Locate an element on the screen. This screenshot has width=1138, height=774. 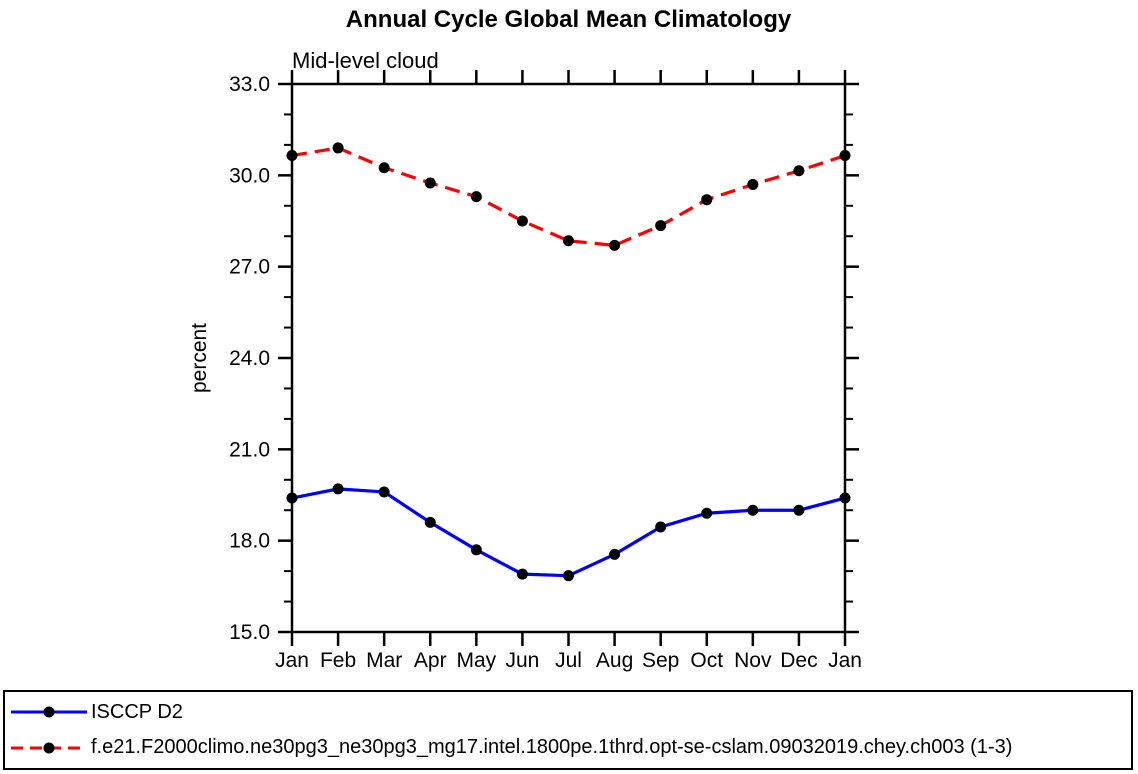
y-tick-label: 18.0 is located at coordinates (249, 541).